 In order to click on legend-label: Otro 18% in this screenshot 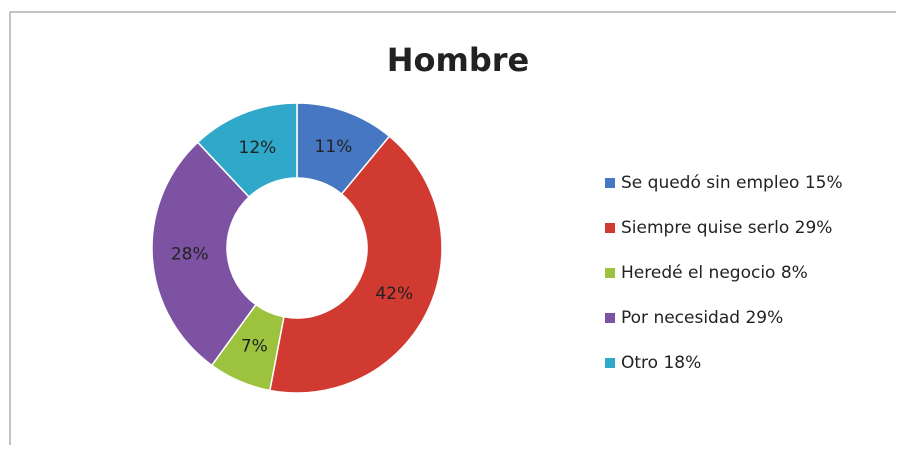, I will do `click(661, 363)`.